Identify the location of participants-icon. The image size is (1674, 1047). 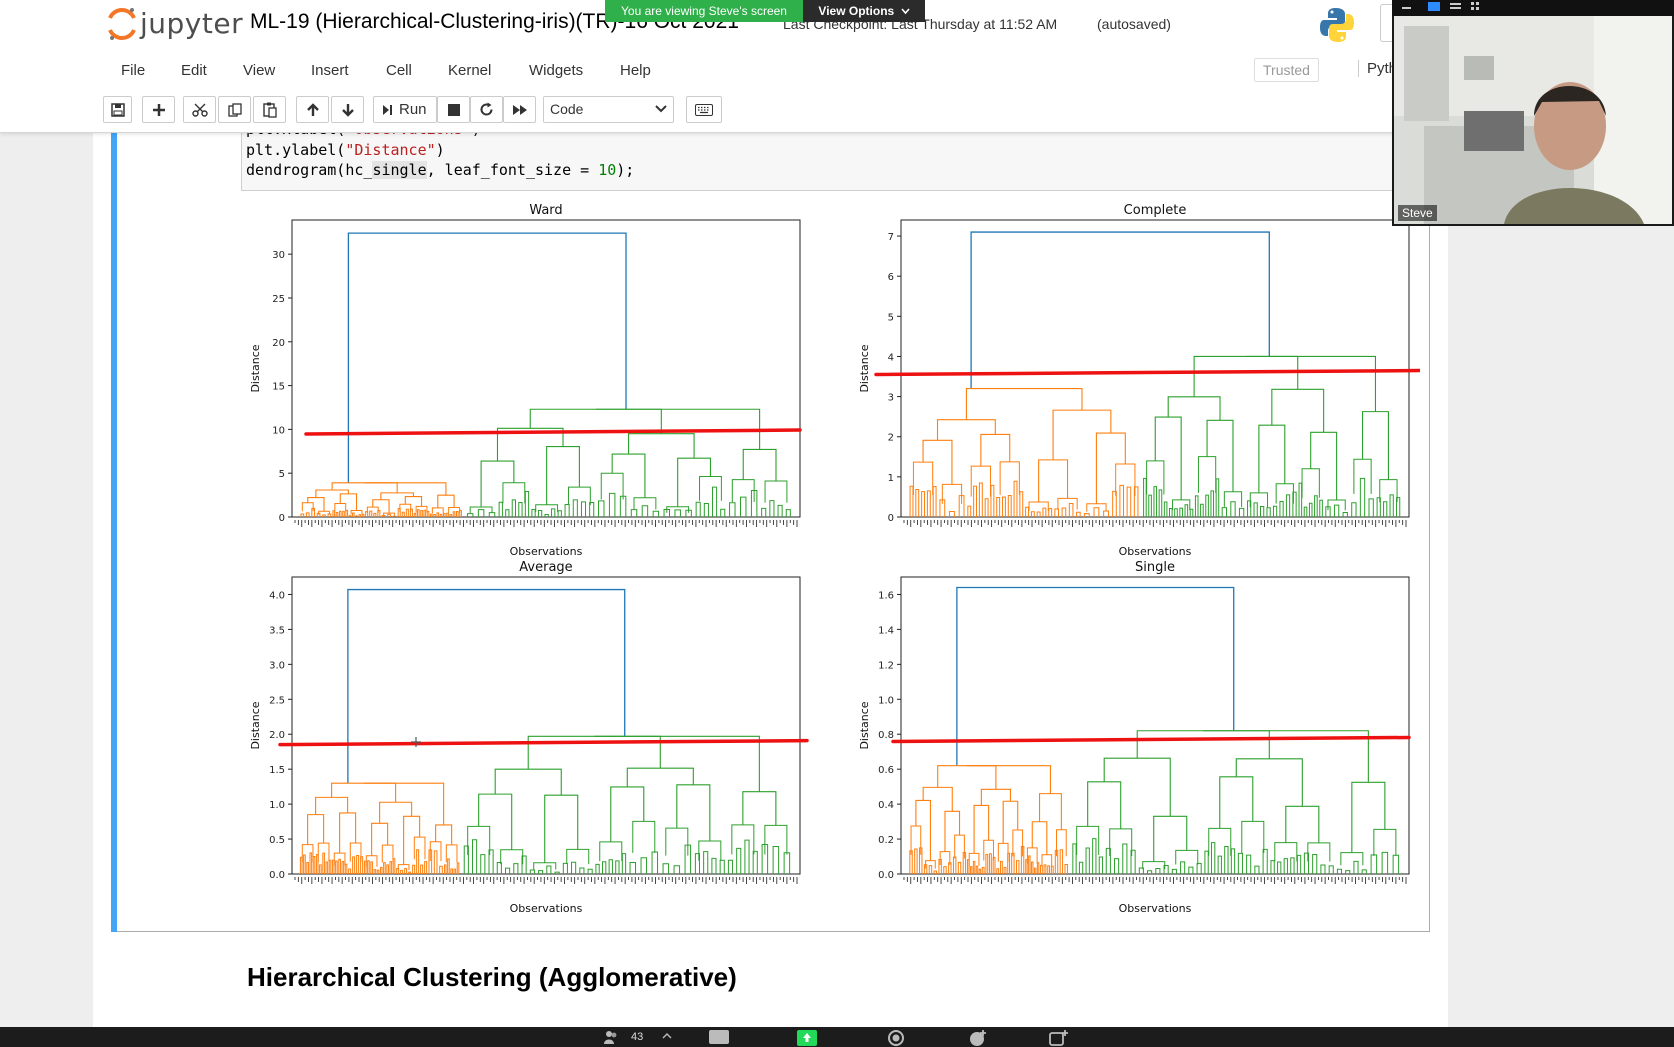
(611, 1037).